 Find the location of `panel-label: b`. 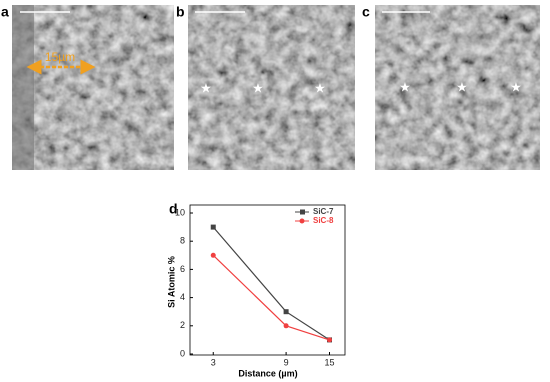

panel-label: b is located at coordinates (180, 12).